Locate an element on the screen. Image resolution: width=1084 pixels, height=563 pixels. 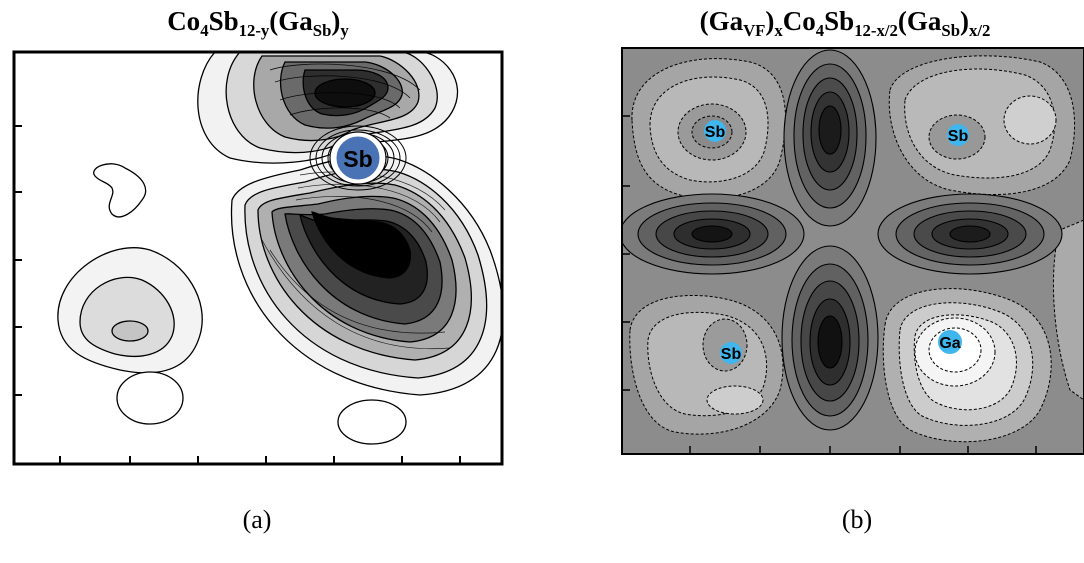
panel-b-title: (GaVF)xCo4Sb12-x/2(GaSb)x/2 is located at coordinates (845, 23).